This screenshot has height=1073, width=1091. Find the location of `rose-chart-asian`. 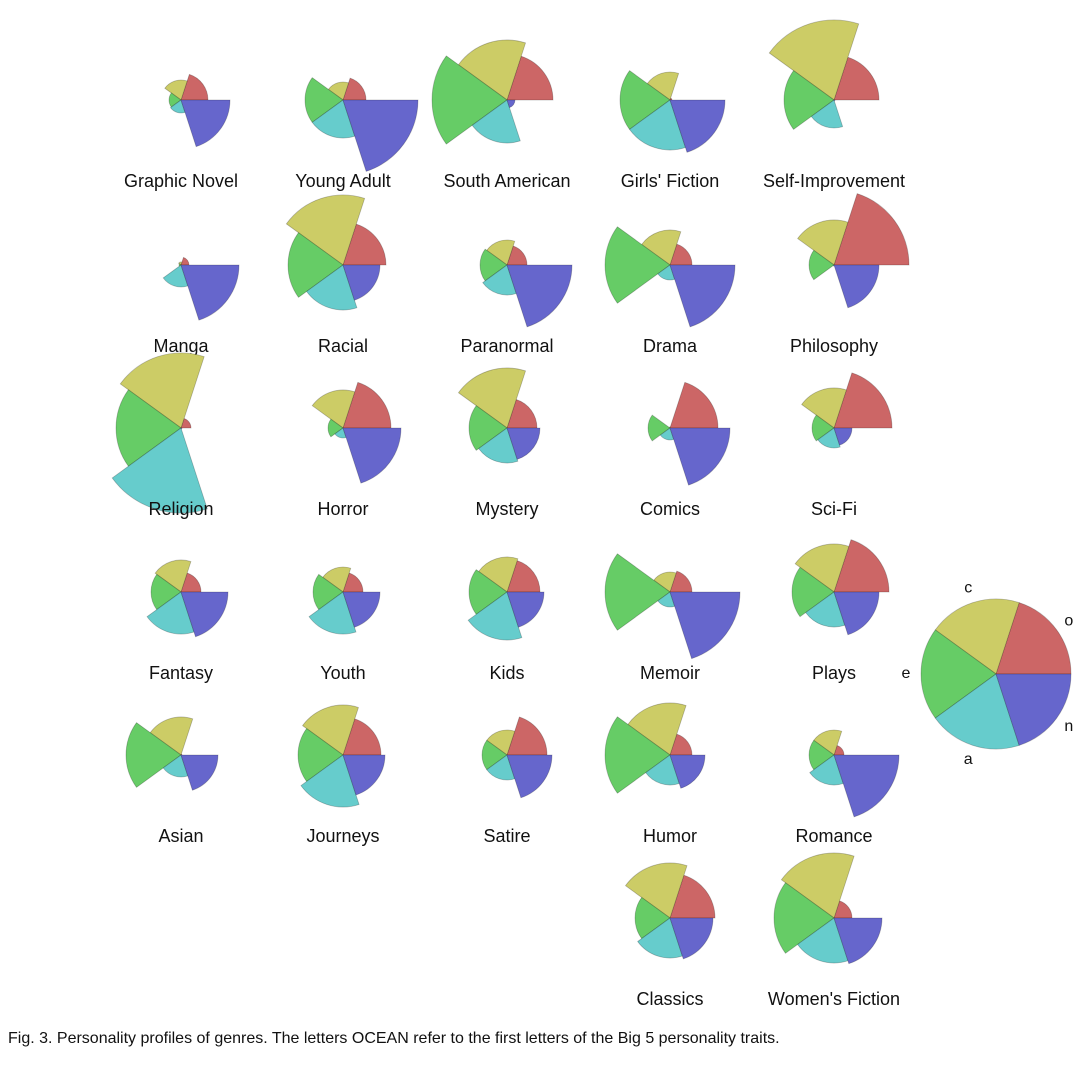

rose-chart-asian is located at coordinates (172, 753).